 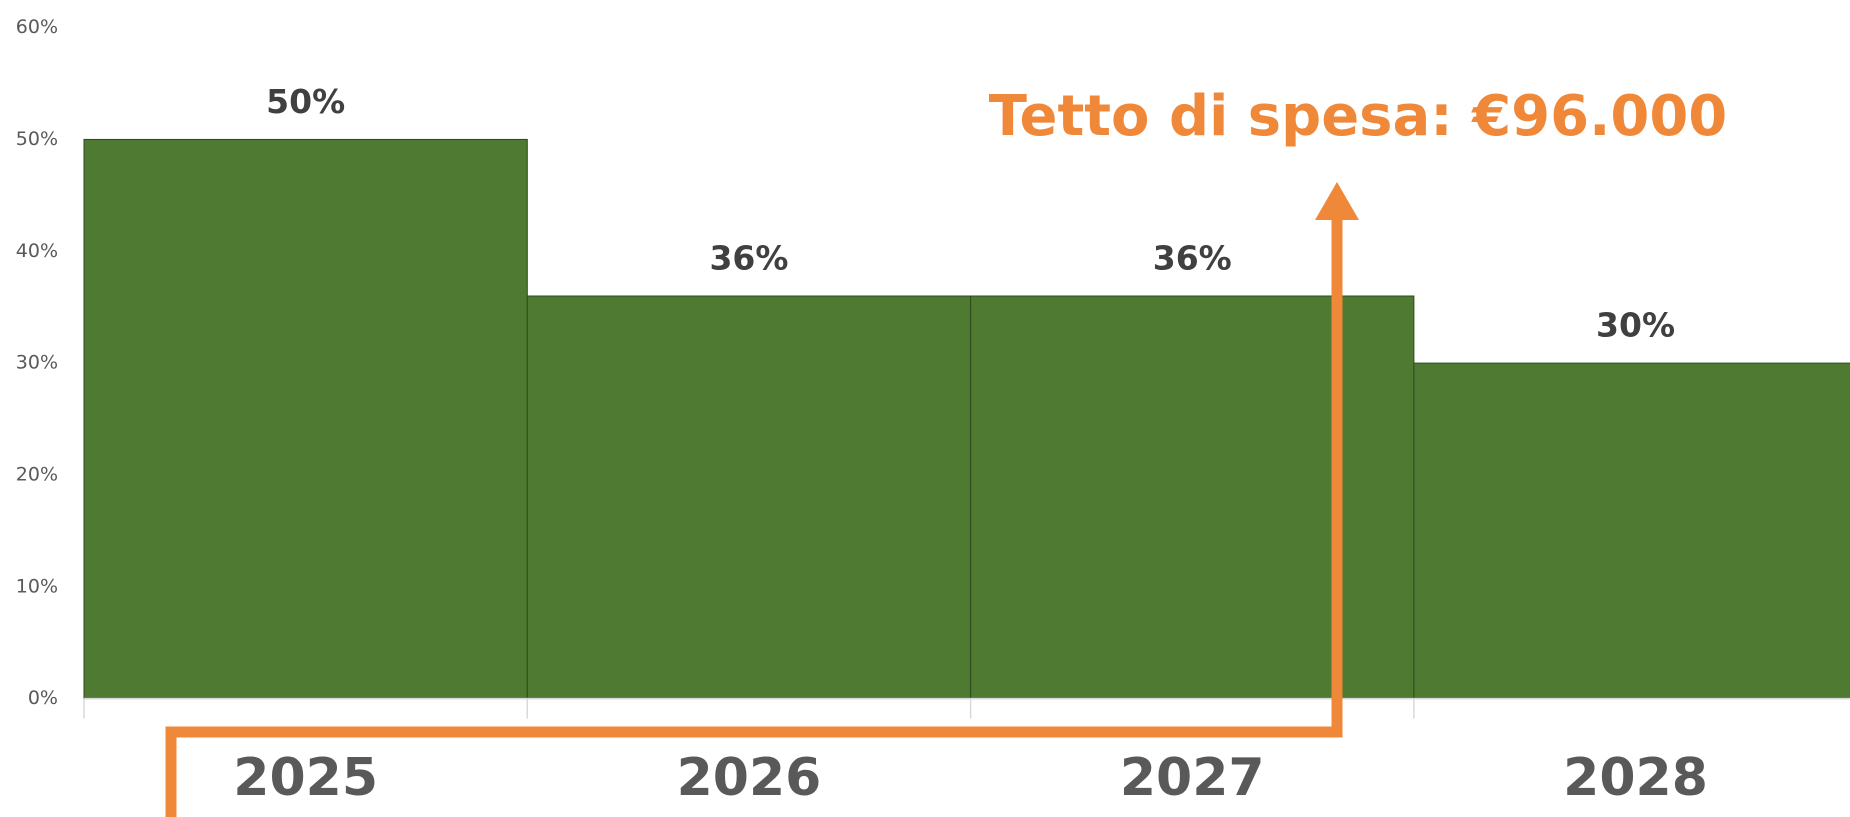 What do you see at coordinates (1192, 778) in the screenshot?
I see `x-tick-label: 2027` at bounding box center [1192, 778].